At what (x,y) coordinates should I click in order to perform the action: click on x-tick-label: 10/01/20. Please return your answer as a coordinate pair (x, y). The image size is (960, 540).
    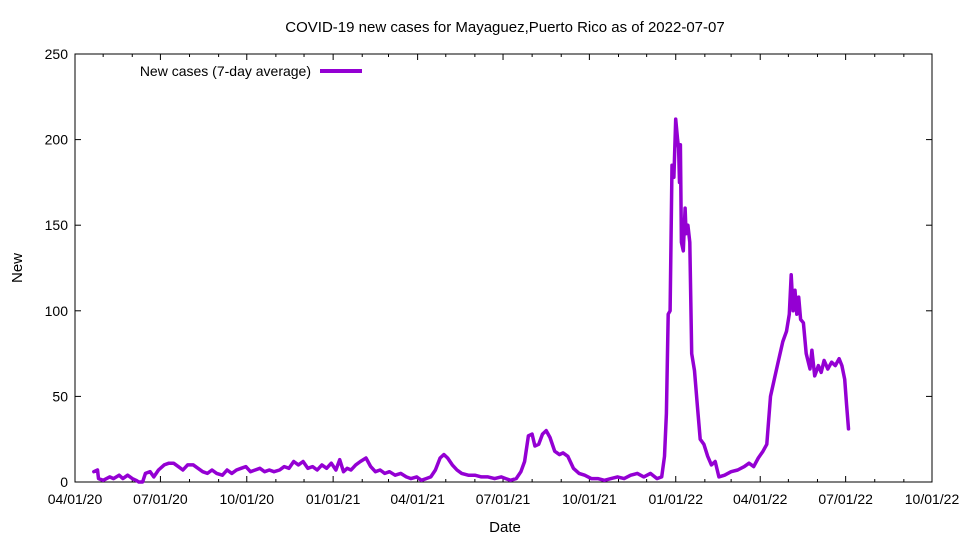
    Looking at the image, I should click on (247, 499).